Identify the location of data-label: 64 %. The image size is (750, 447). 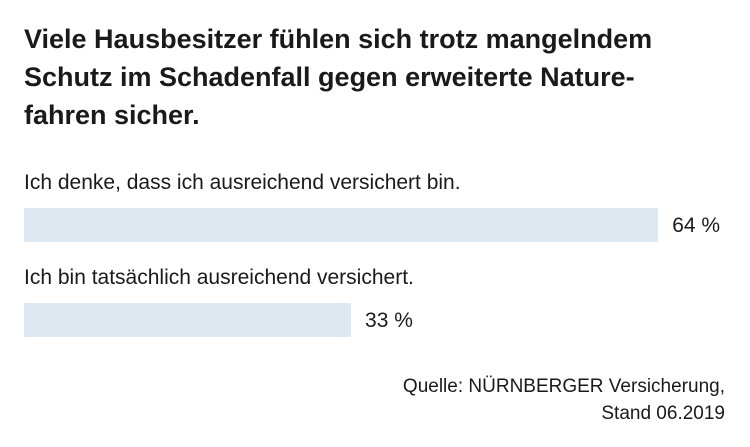
(696, 225).